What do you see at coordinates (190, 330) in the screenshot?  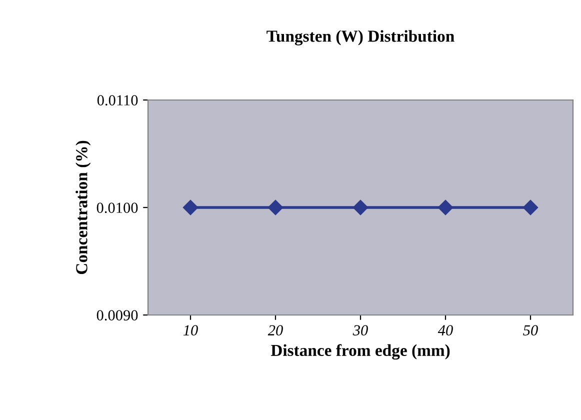 I see `x-tick-label: 10` at bounding box center [190, 330].